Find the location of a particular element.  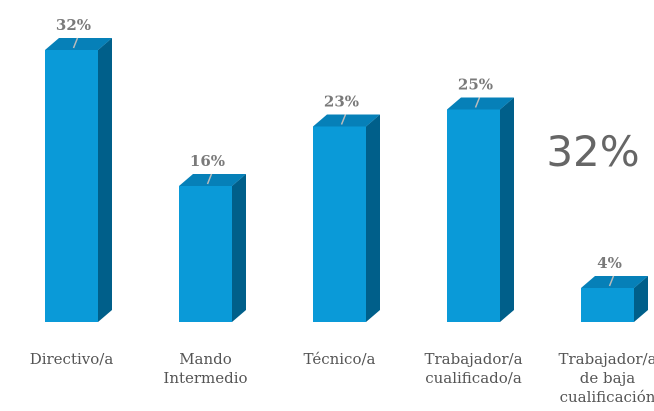

value-label: 4% is located at coordinates (609, 263).